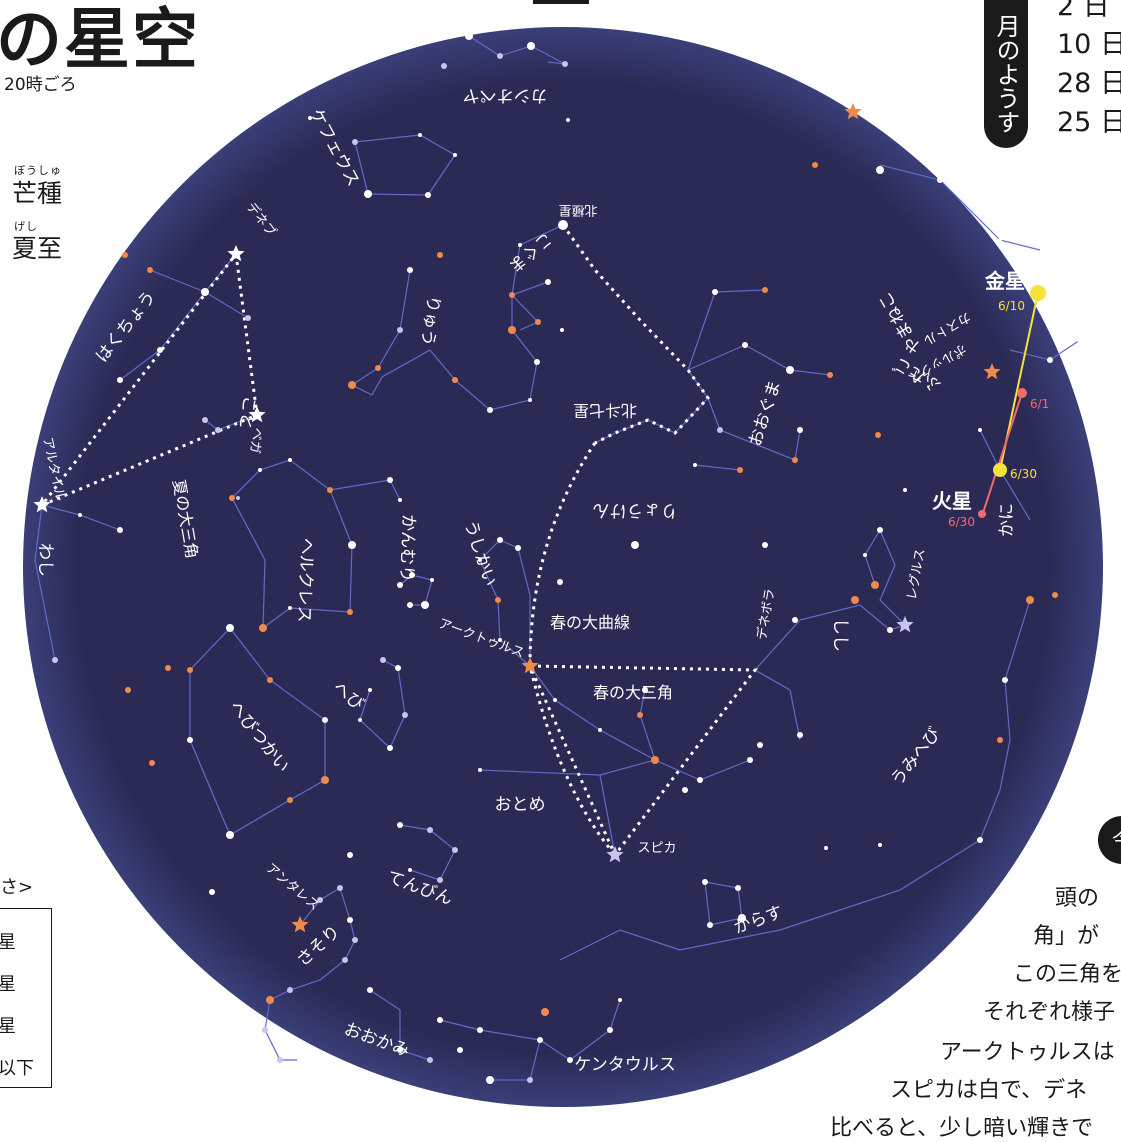 This screenshot has width=1121, height=1142. What do you see at coordinates (1066, 936) in the screenshot?
I see `side-text-2: 角」が` at bounding box center [1066, 936].